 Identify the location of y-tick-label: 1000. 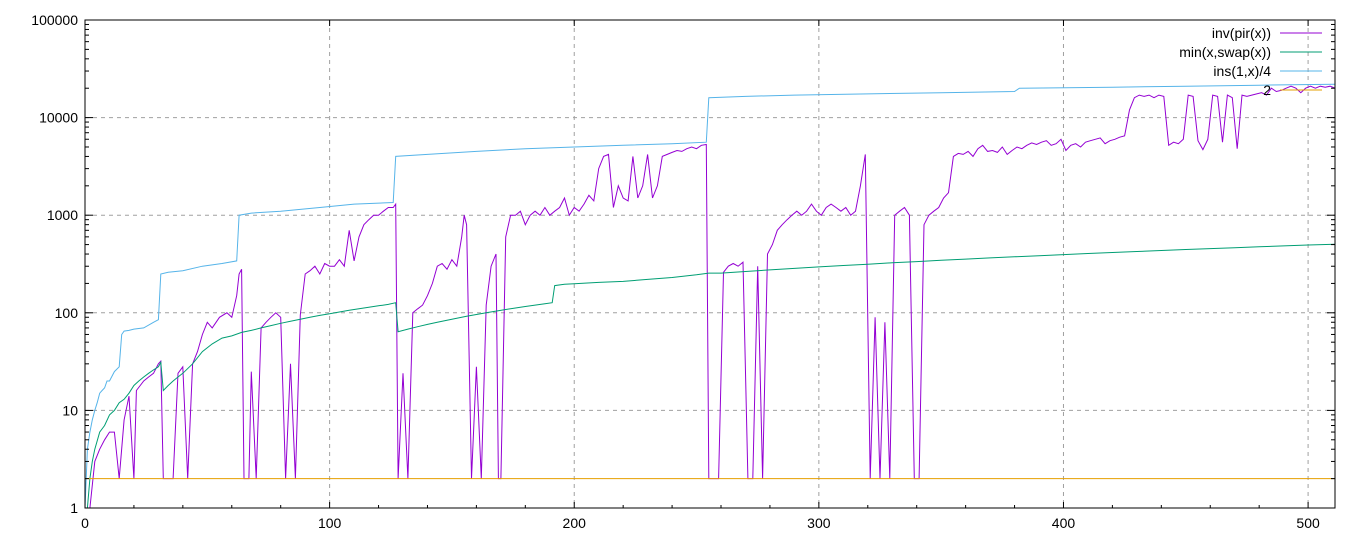
(62, 215).